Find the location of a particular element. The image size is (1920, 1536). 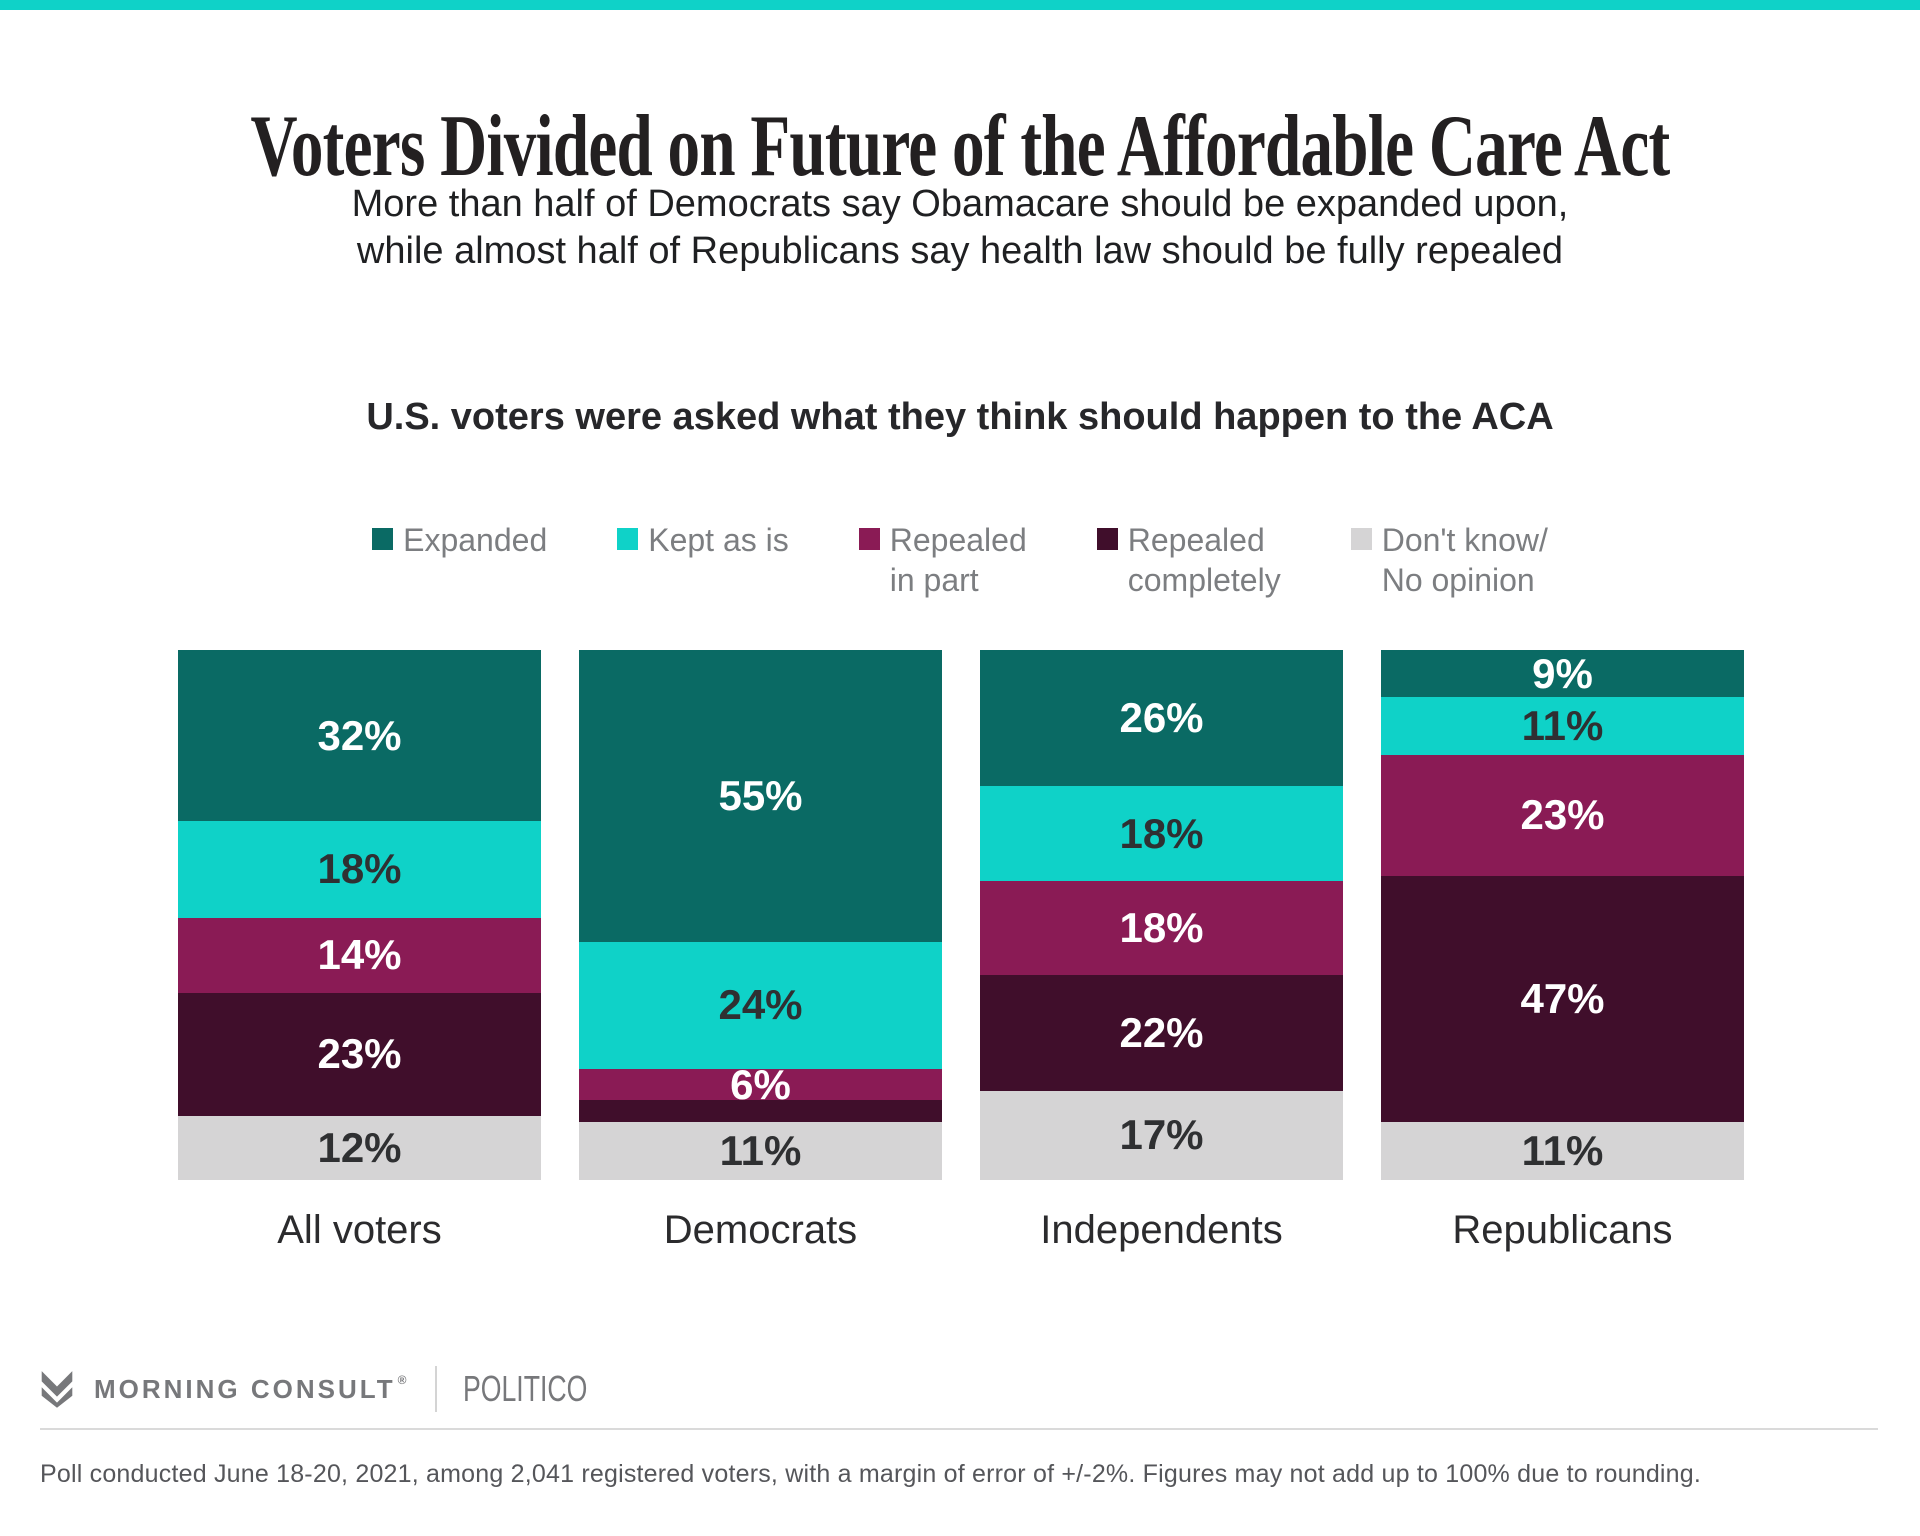

legend-label-repealed-in-part: Repealed in part is located at coordinates (958, 560).